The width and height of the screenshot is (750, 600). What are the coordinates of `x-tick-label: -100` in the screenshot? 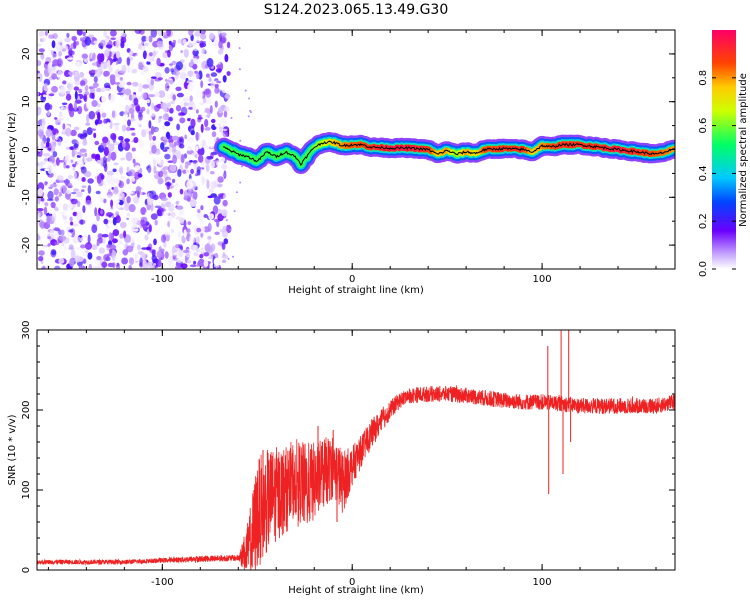 It's located at (162, 582).